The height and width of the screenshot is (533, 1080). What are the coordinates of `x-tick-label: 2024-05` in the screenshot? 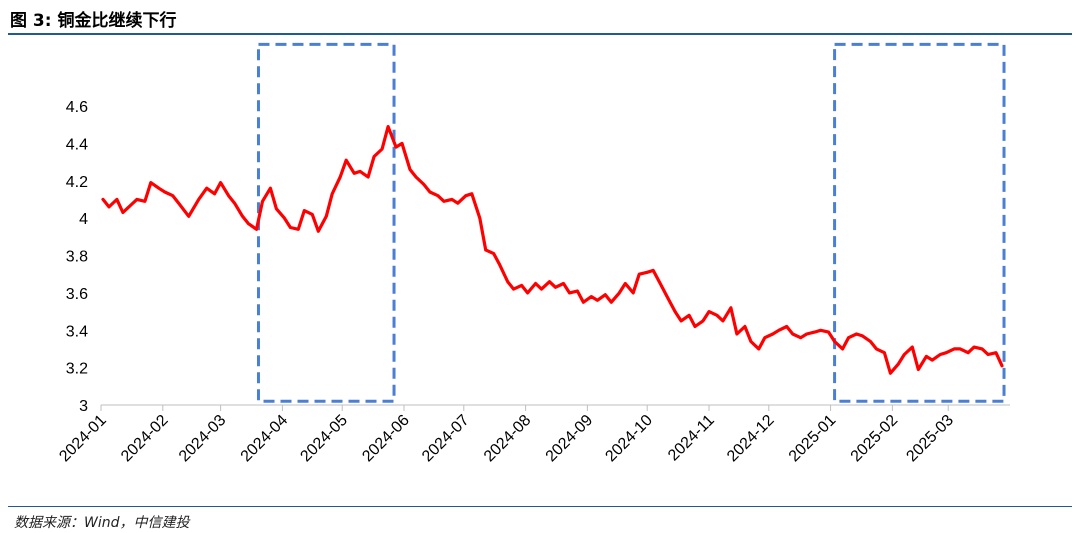 It's located at (324, 439).